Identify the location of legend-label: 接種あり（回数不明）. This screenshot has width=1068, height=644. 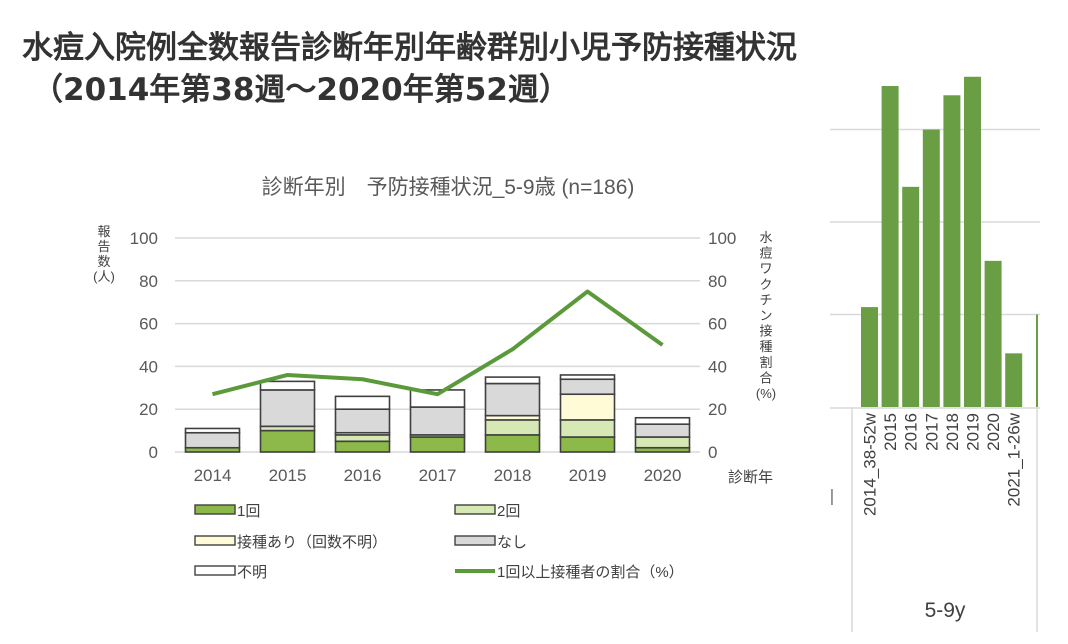
(312, 542).